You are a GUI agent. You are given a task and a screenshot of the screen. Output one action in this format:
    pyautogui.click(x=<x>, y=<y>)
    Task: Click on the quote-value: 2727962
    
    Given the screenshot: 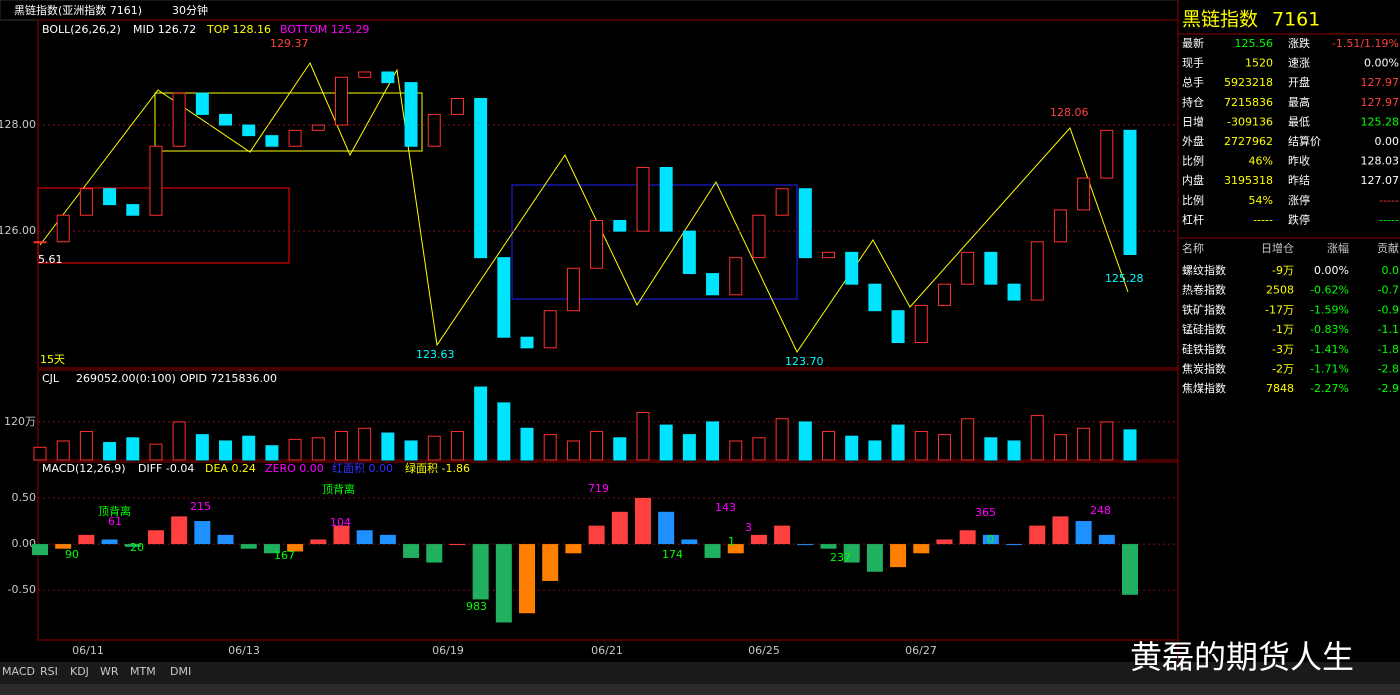 What is the action you would take?
    pyautogui.click(x=1248, y=141)
    